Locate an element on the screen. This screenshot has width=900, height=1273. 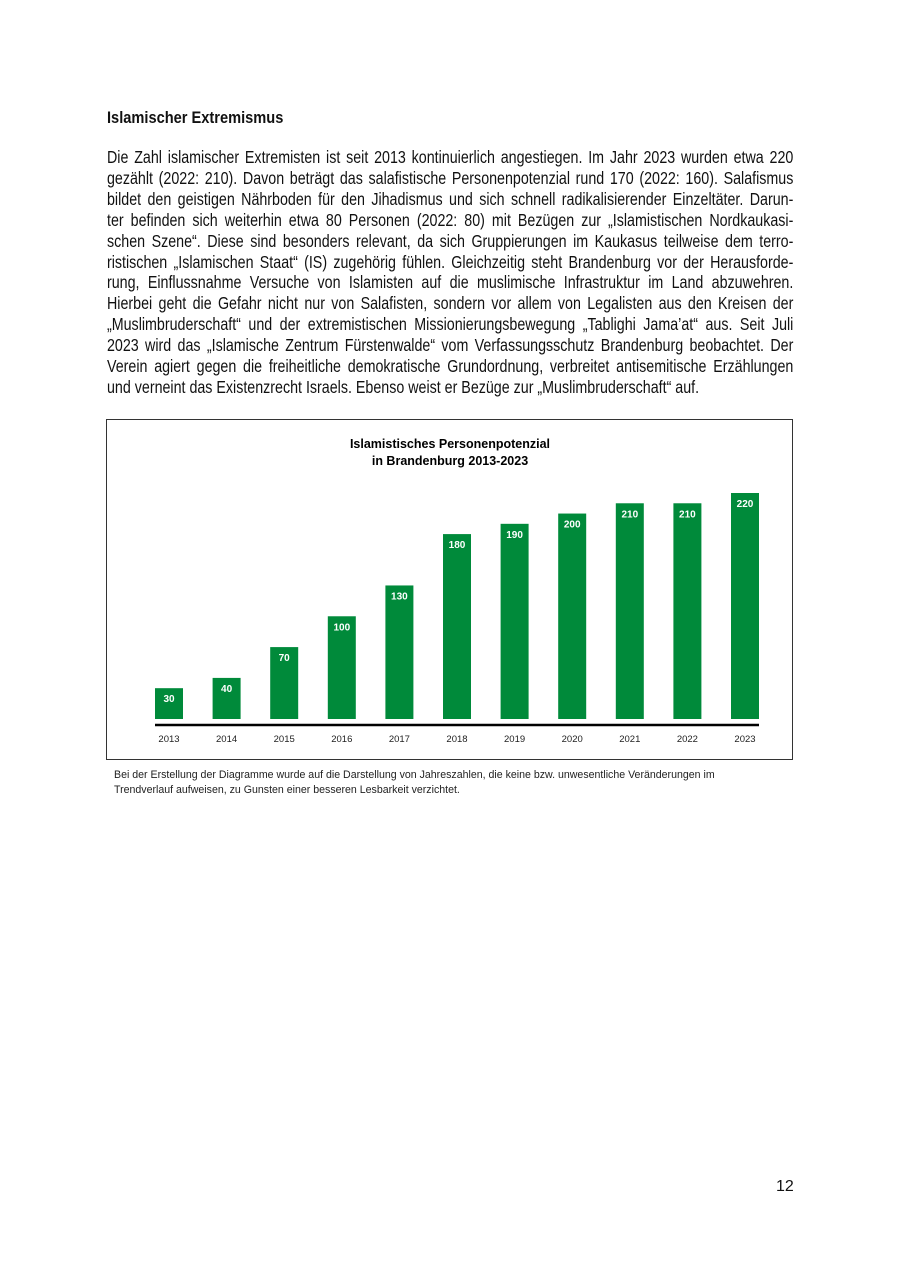
section-heading: Islamischer Extremismus is located at coordinates (195, 117).